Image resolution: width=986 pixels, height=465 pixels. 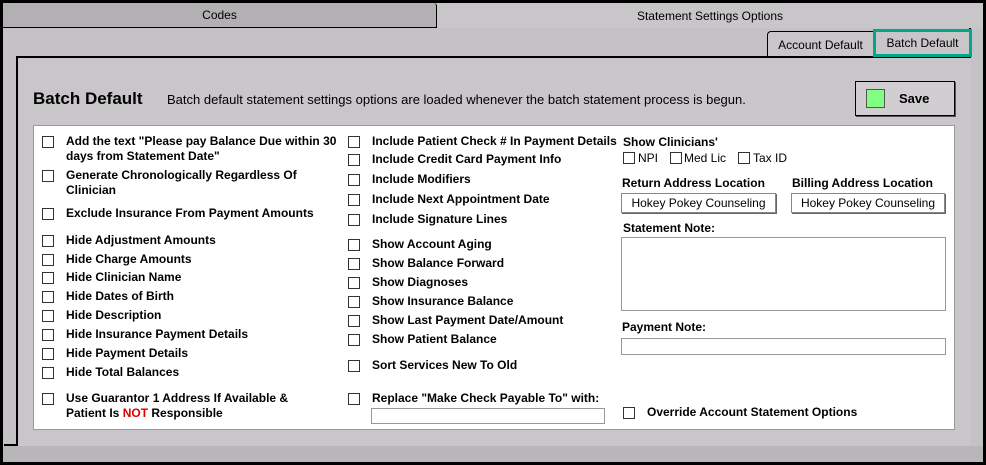 I want to click on option-label: Show Balance Forward, so click(x=438, y=263).